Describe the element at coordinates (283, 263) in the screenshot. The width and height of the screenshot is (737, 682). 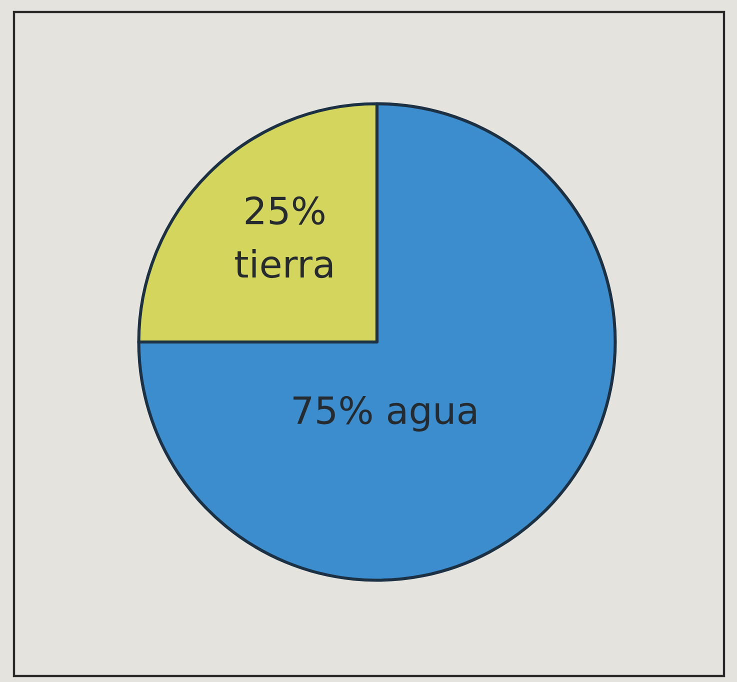
I see `slice-label: tierra` at that location.